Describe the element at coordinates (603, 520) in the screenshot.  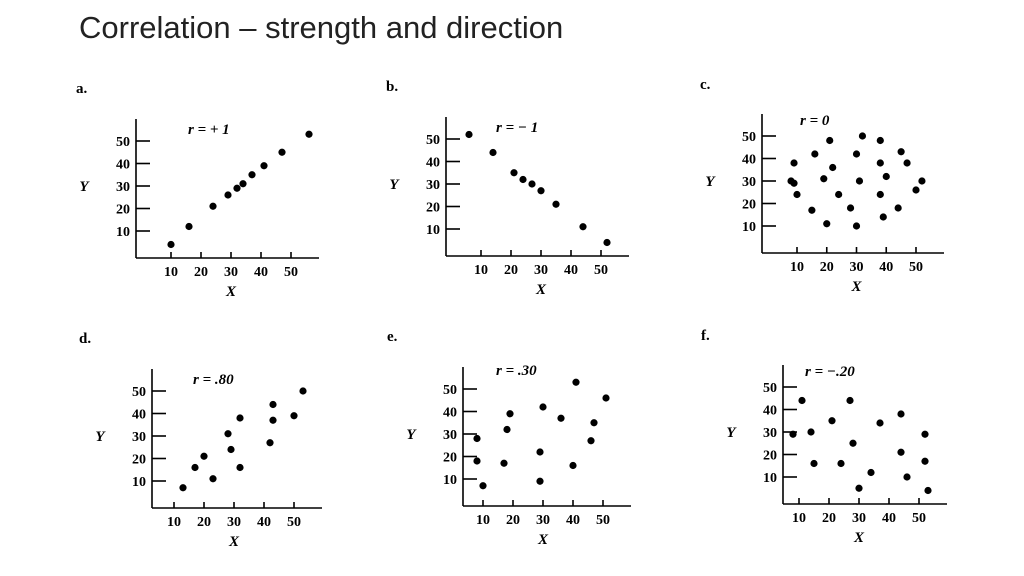
I see `panel-5-x-tick-label: 50` at that location.